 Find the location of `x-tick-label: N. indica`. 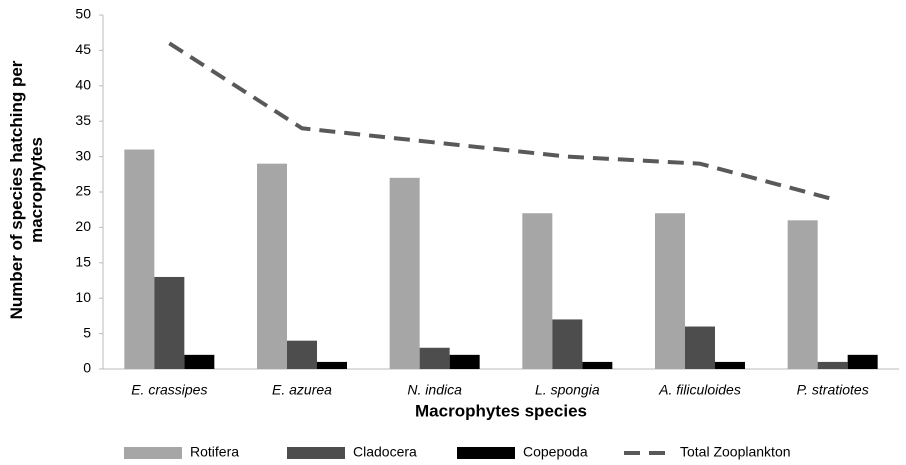

x-tick-label: N. indica is located at coordinates (434, 390).